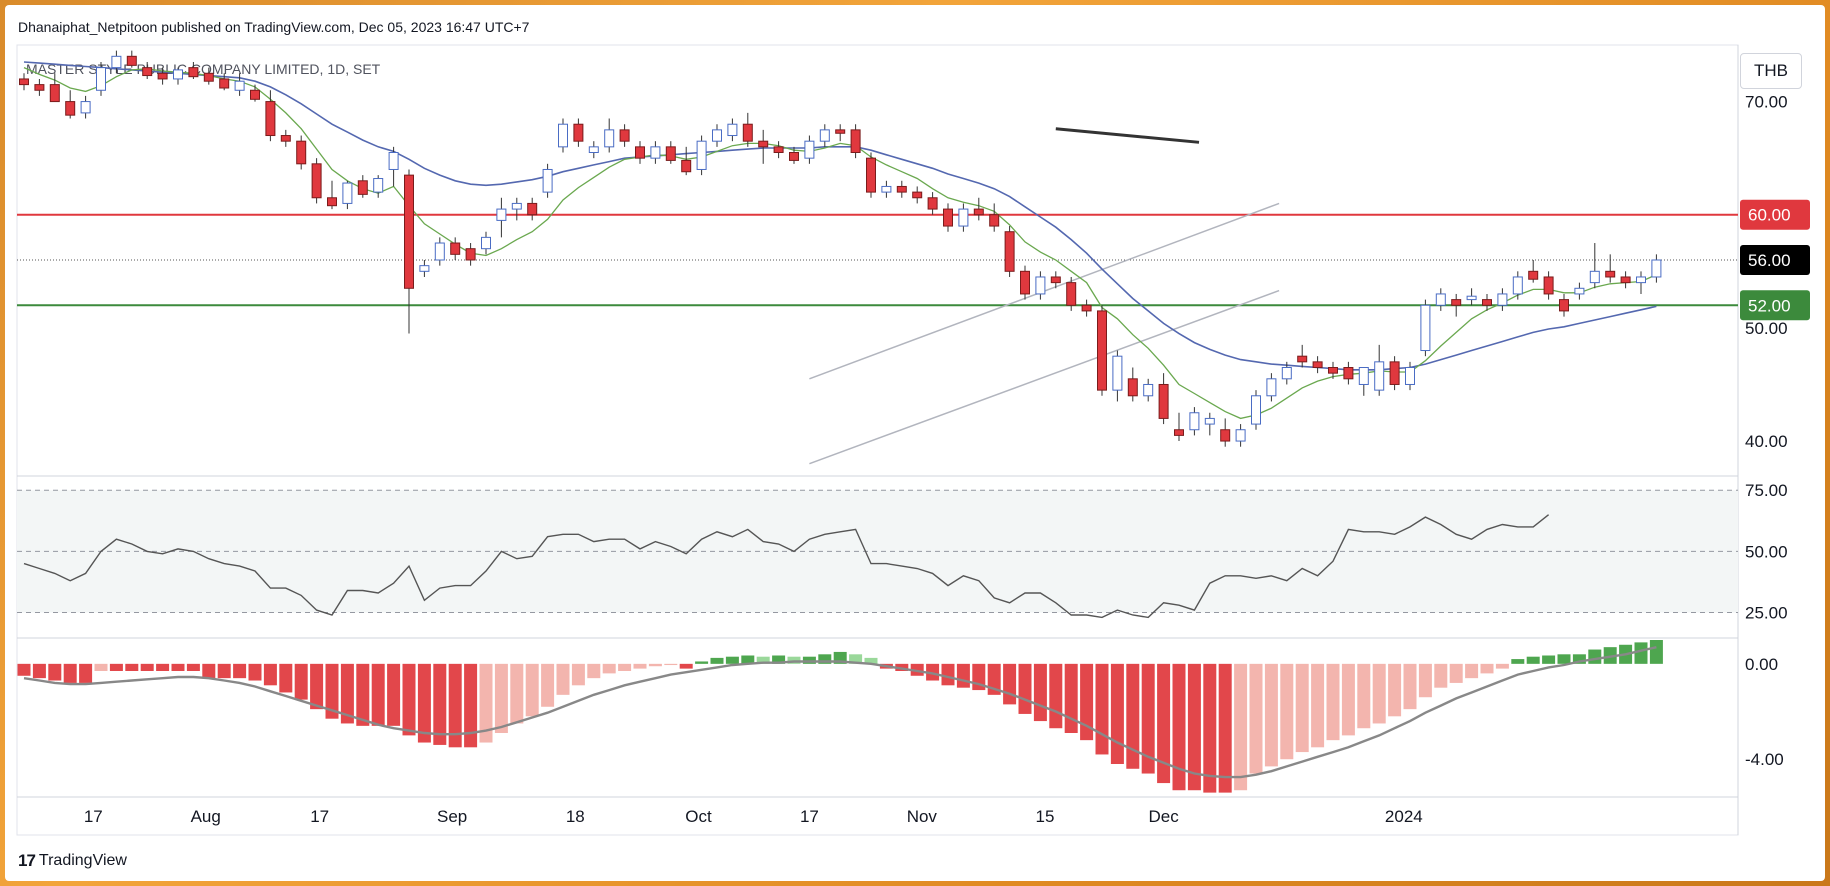 This screenshot has width=1830, height=886. What do you see at coordinates (1404, 816) in the screenshot?
I see `time-tick-label: 2024` at bounding box center [1404, 816].